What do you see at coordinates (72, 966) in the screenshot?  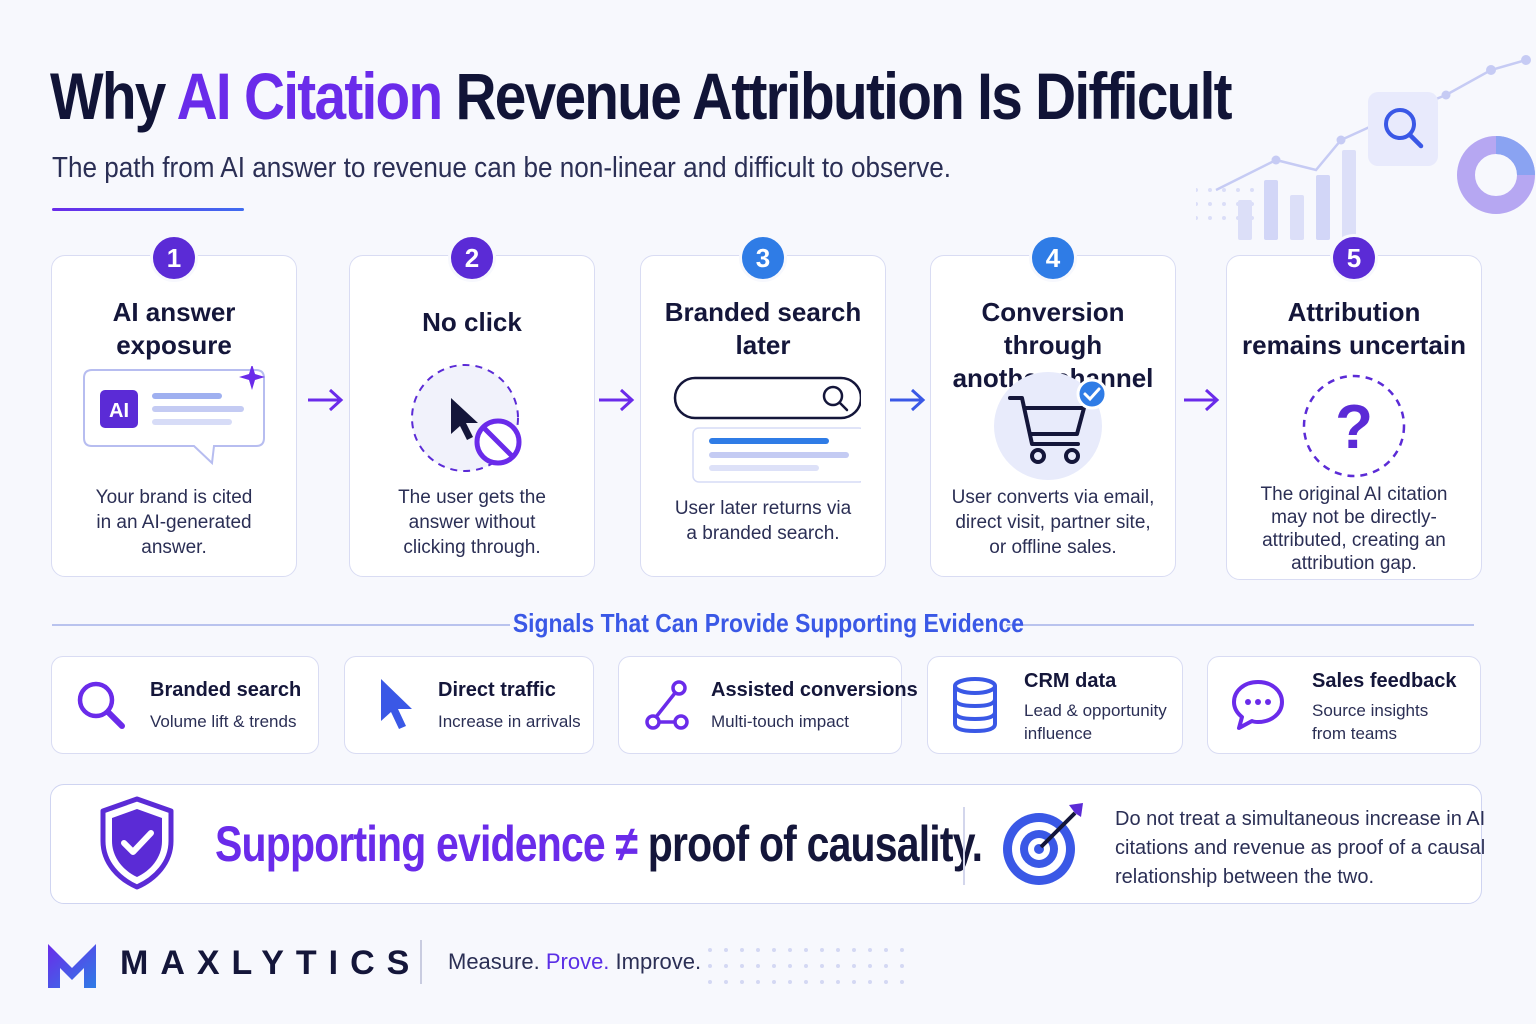 I see `maxlytics-logo-icon` at bounding box center [72, 966].